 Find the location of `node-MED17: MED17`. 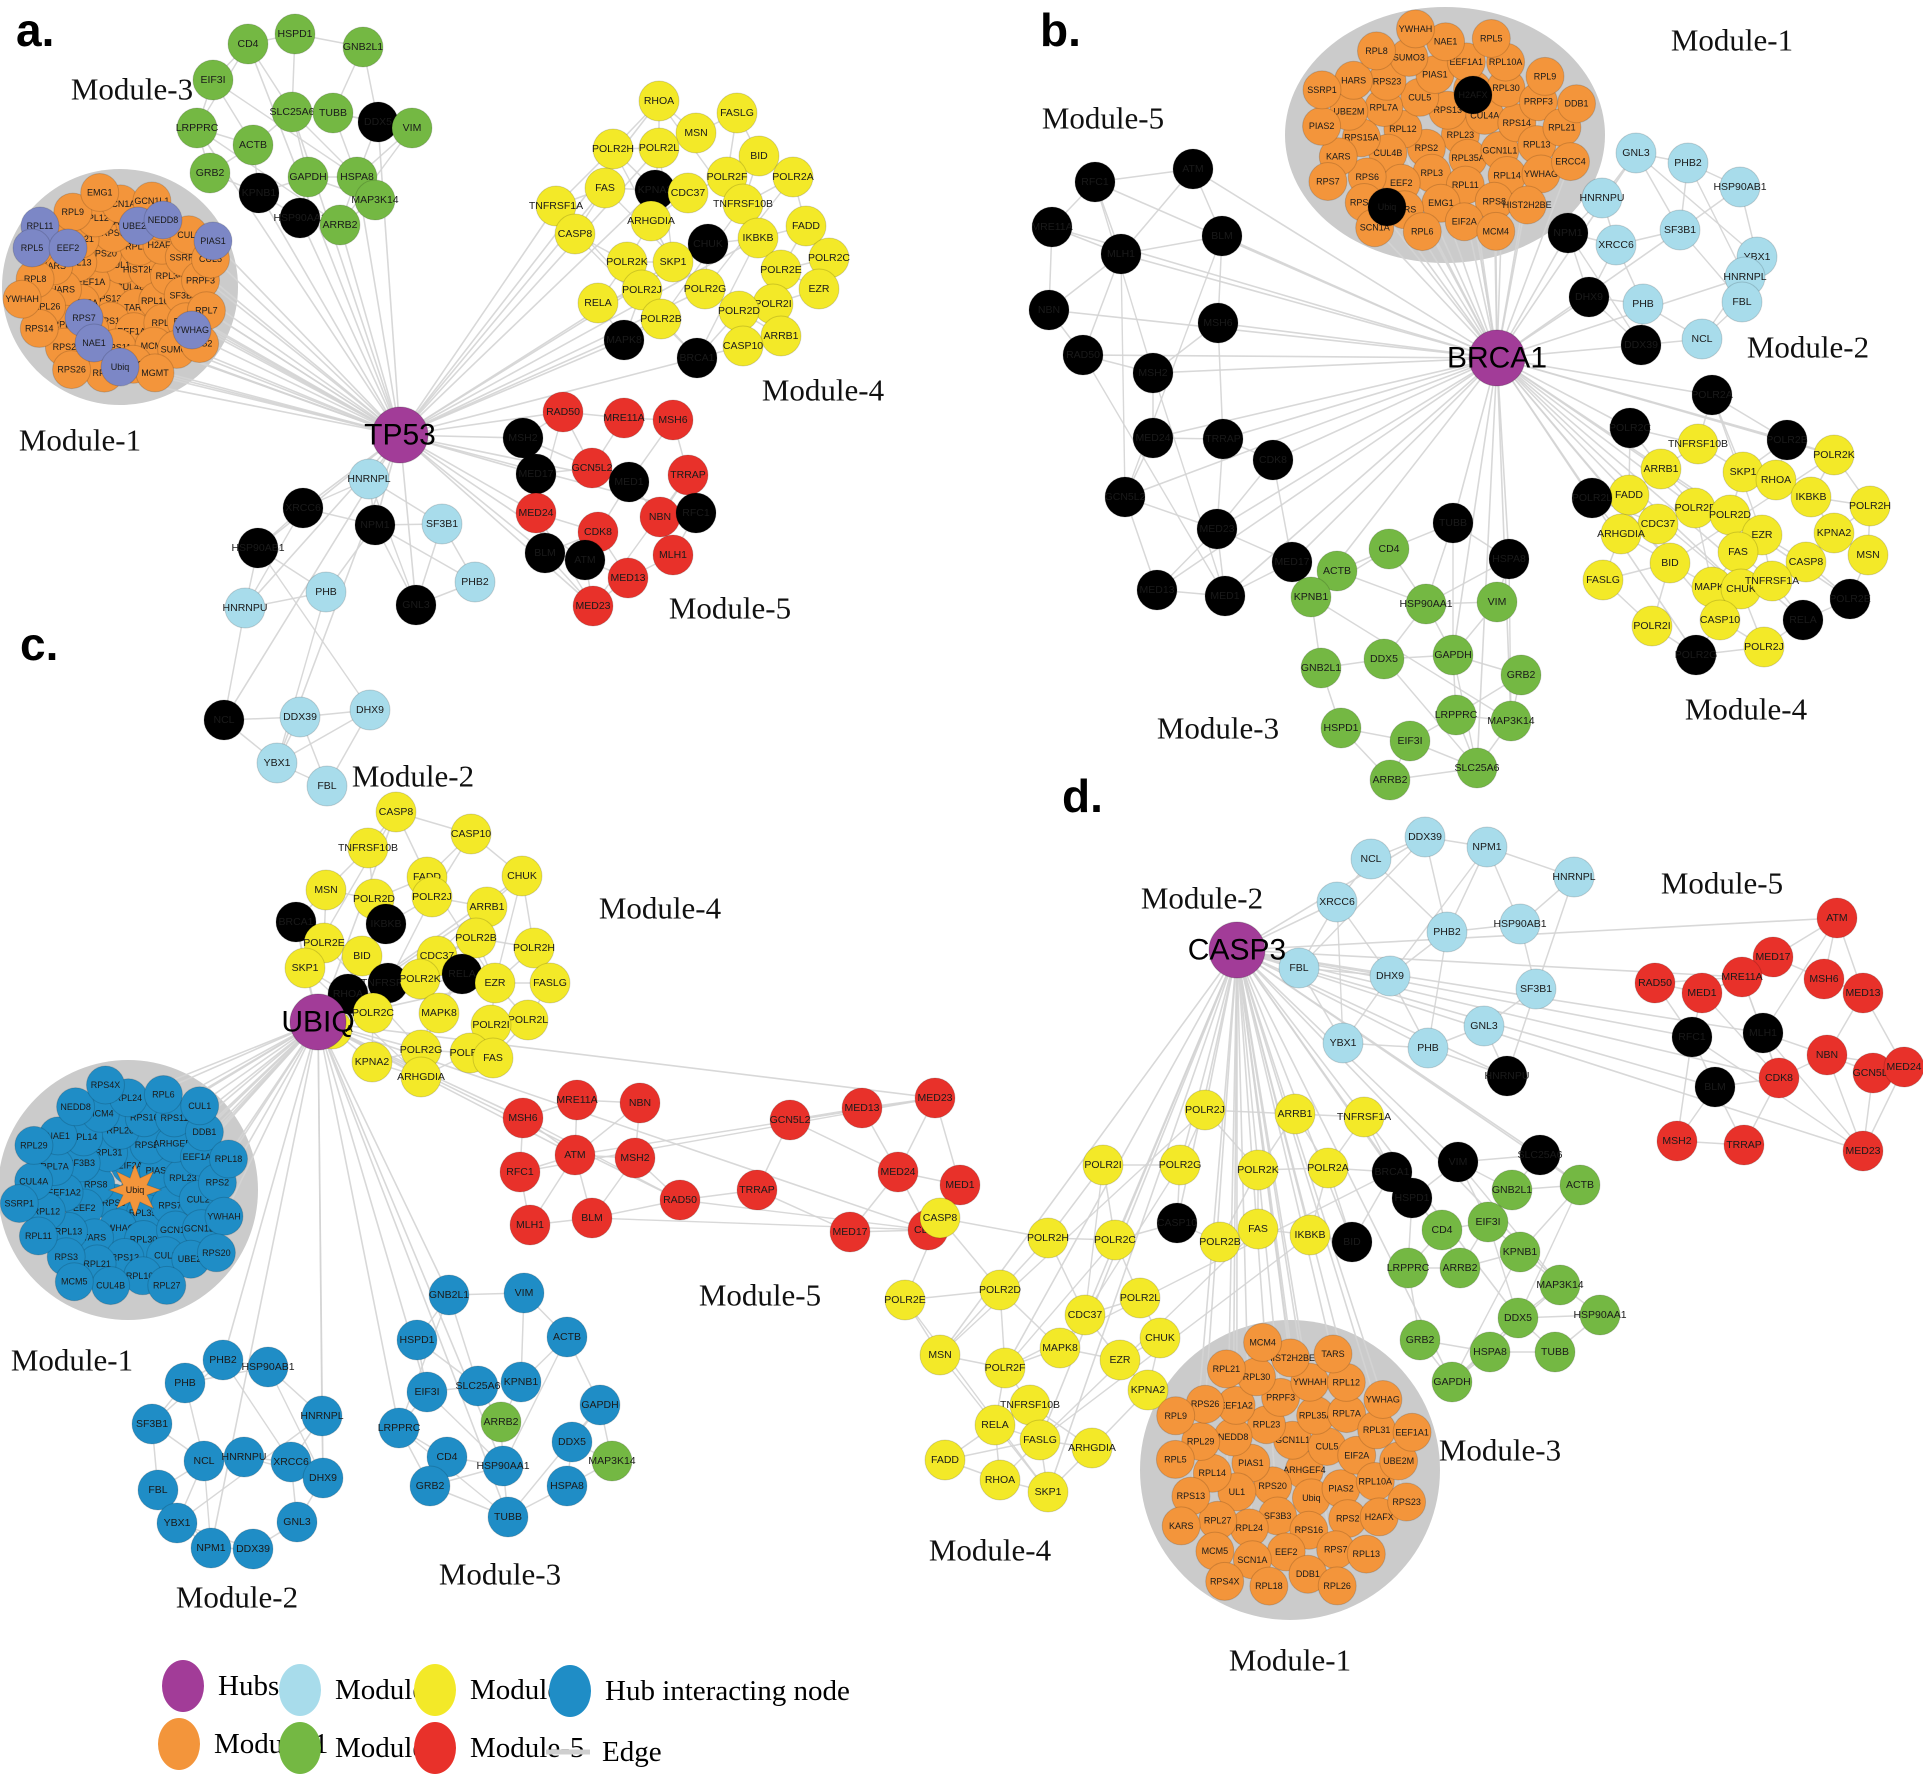

node-MED17: MED17 is located at coordinates (536, 474).